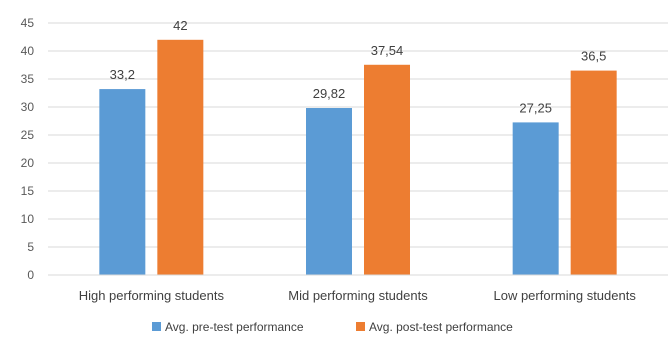  Describe the element at coordinates (28, 51) in the screenshot. I see `y-tick-label: 40` at that location.